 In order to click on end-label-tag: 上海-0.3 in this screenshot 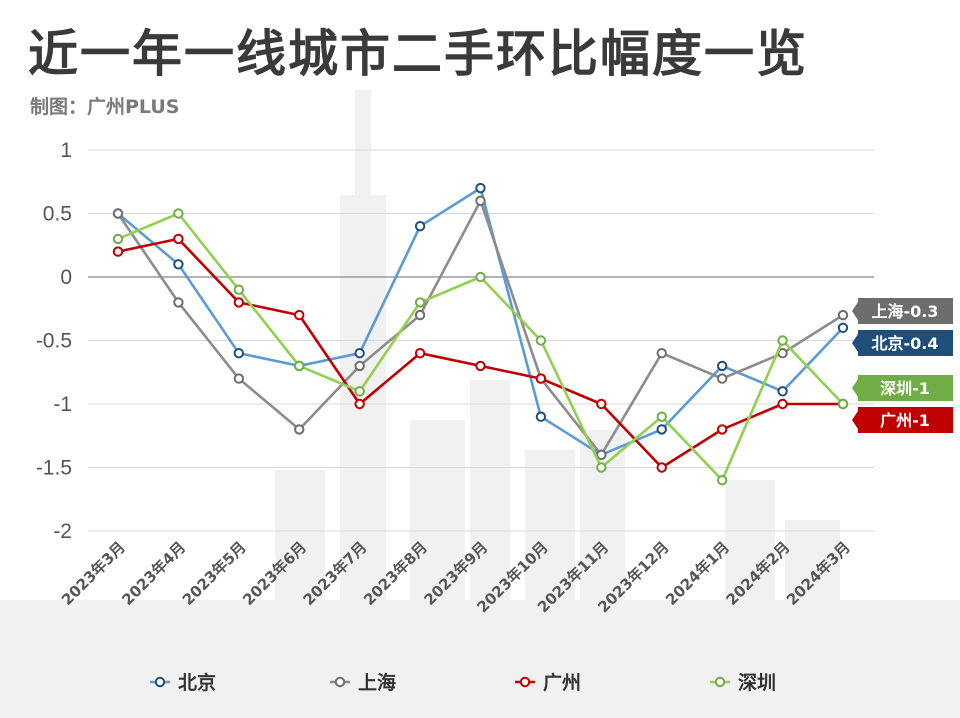, I will do `click(902, 311)`.